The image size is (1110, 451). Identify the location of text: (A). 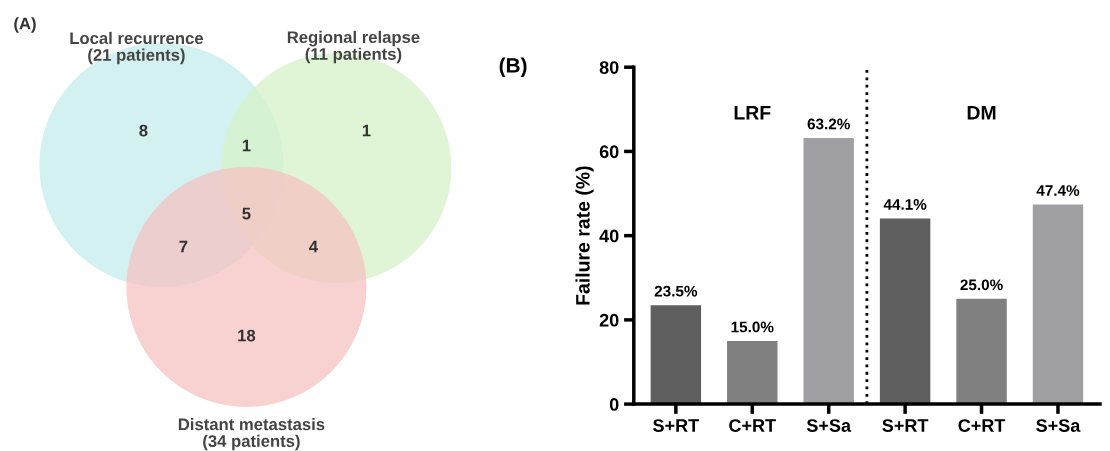
(25, 25).